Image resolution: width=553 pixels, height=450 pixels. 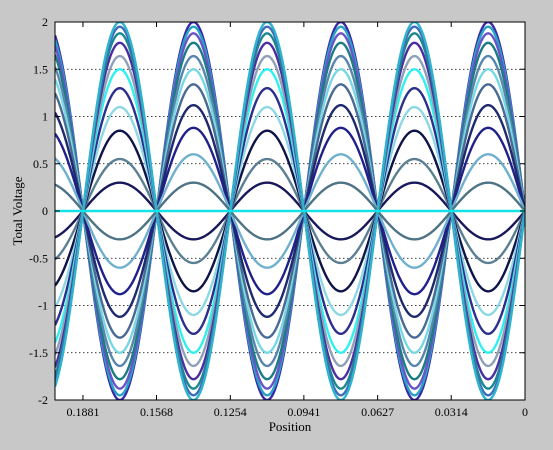 What do you see at coordinates (40, 164) in the screenshot?
I see `y-tick-label: 0.5` at bounding box center [40, 164].